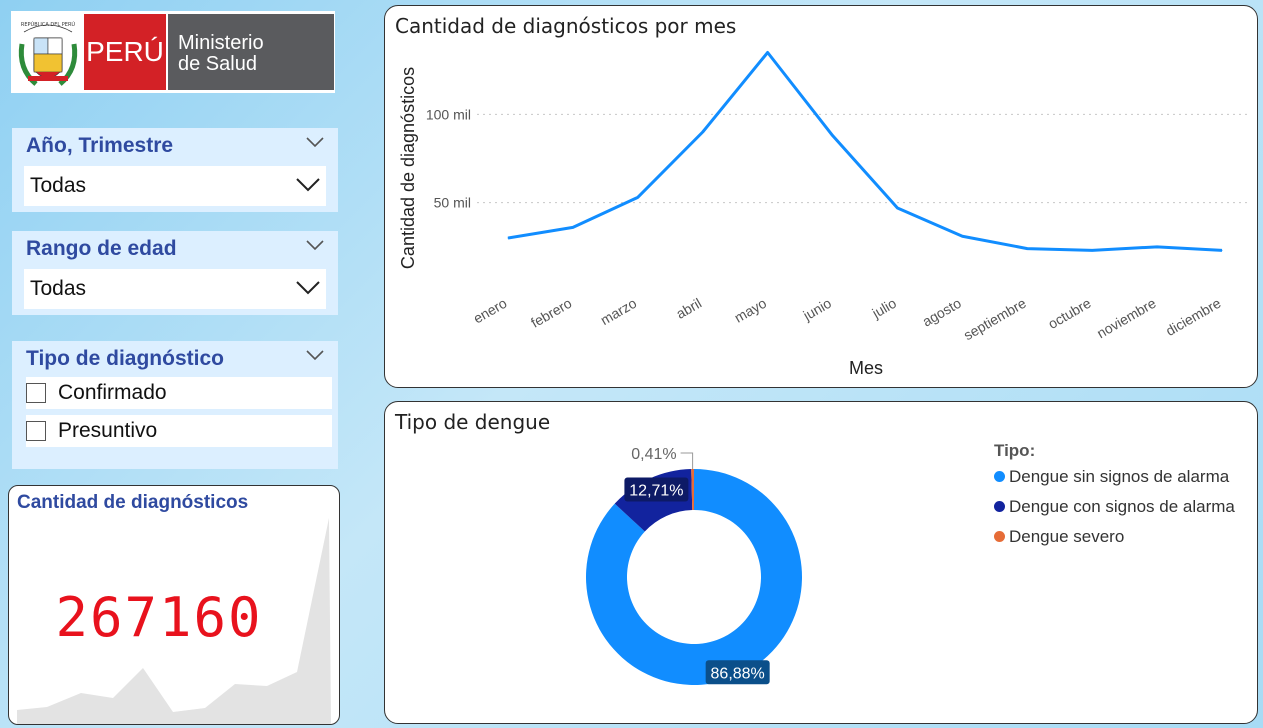  What do you see at coordinates (217, 64) in the screenshot?
I see `ministry-line-2: de Salud` at bounding box center [217, 64].